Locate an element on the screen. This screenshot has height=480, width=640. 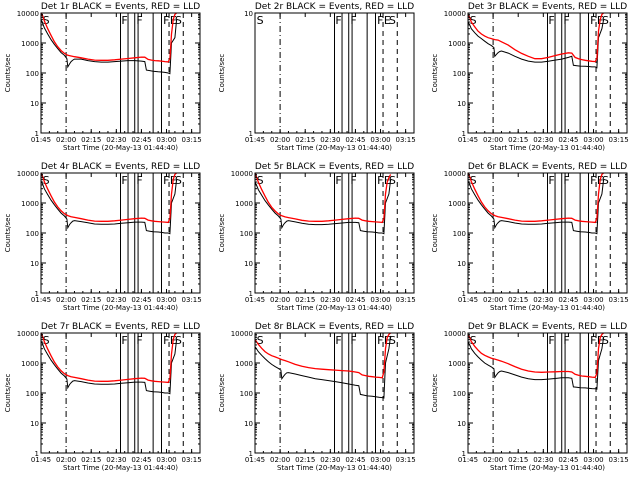
chart-title: Det 8r BLACK = Events, RED = LLD is located at coordinates (334, 327).